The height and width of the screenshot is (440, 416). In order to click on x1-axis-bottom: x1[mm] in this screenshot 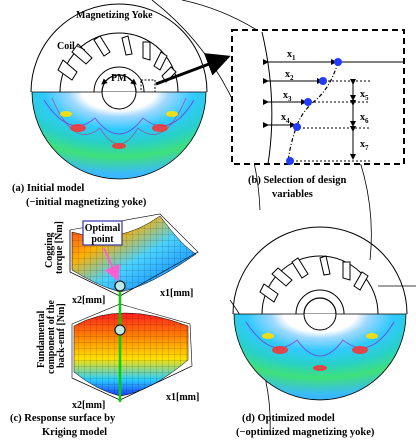, I will do `click(182, 397)`.